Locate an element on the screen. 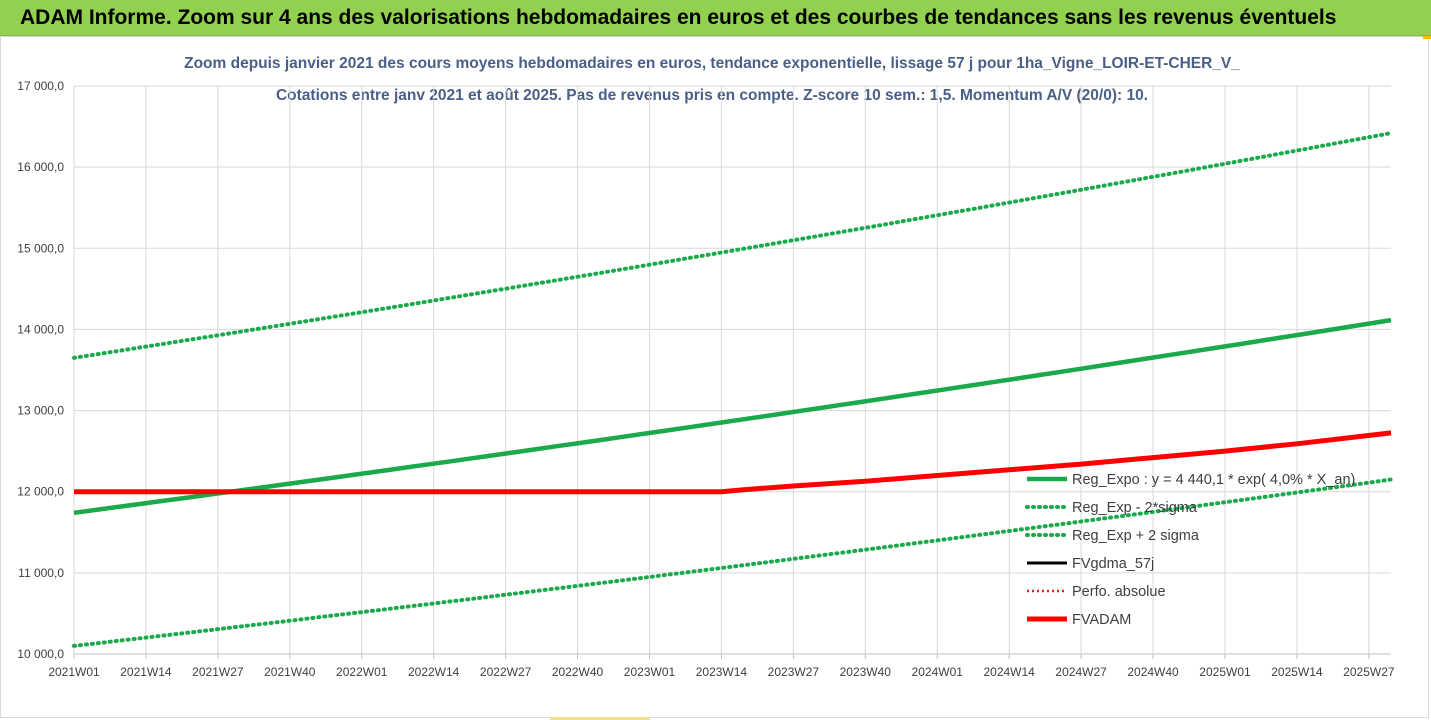  legend-label: Perfo. absolue is located at coordinates (1119, 592).